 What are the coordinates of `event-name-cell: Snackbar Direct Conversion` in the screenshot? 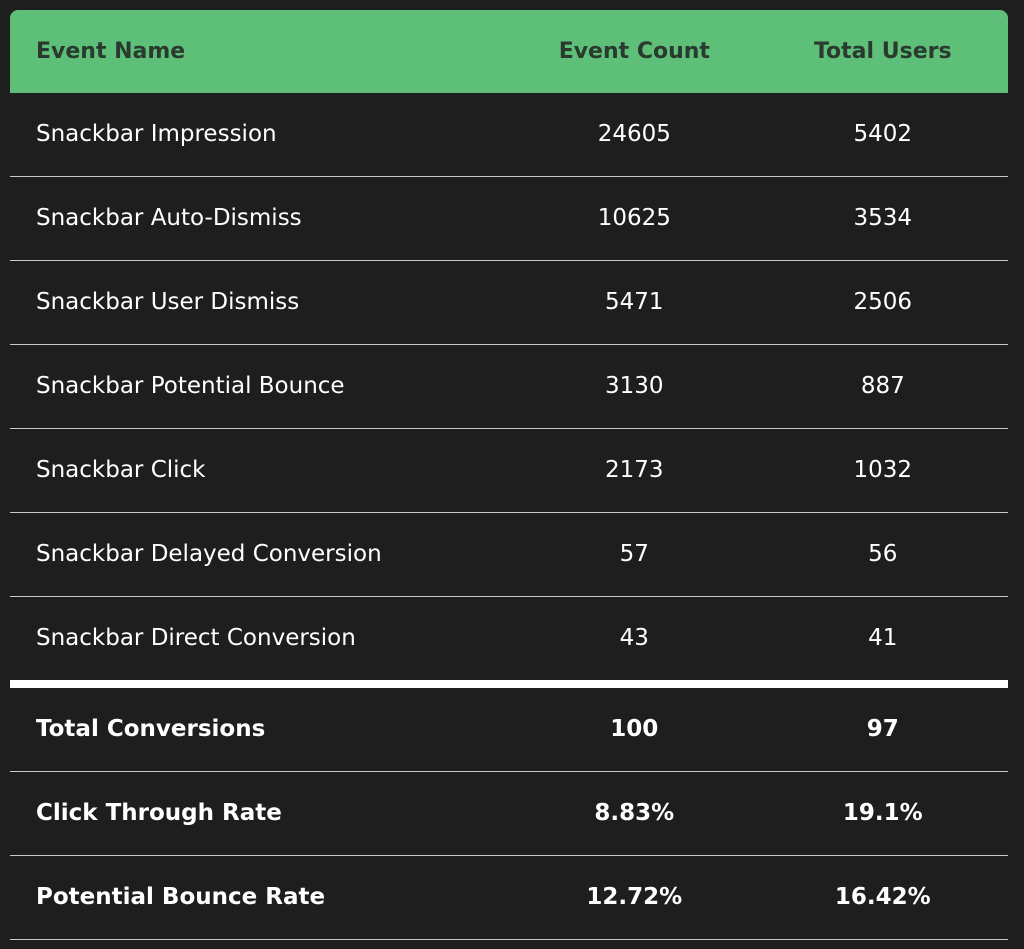 It's located at (196, 638).